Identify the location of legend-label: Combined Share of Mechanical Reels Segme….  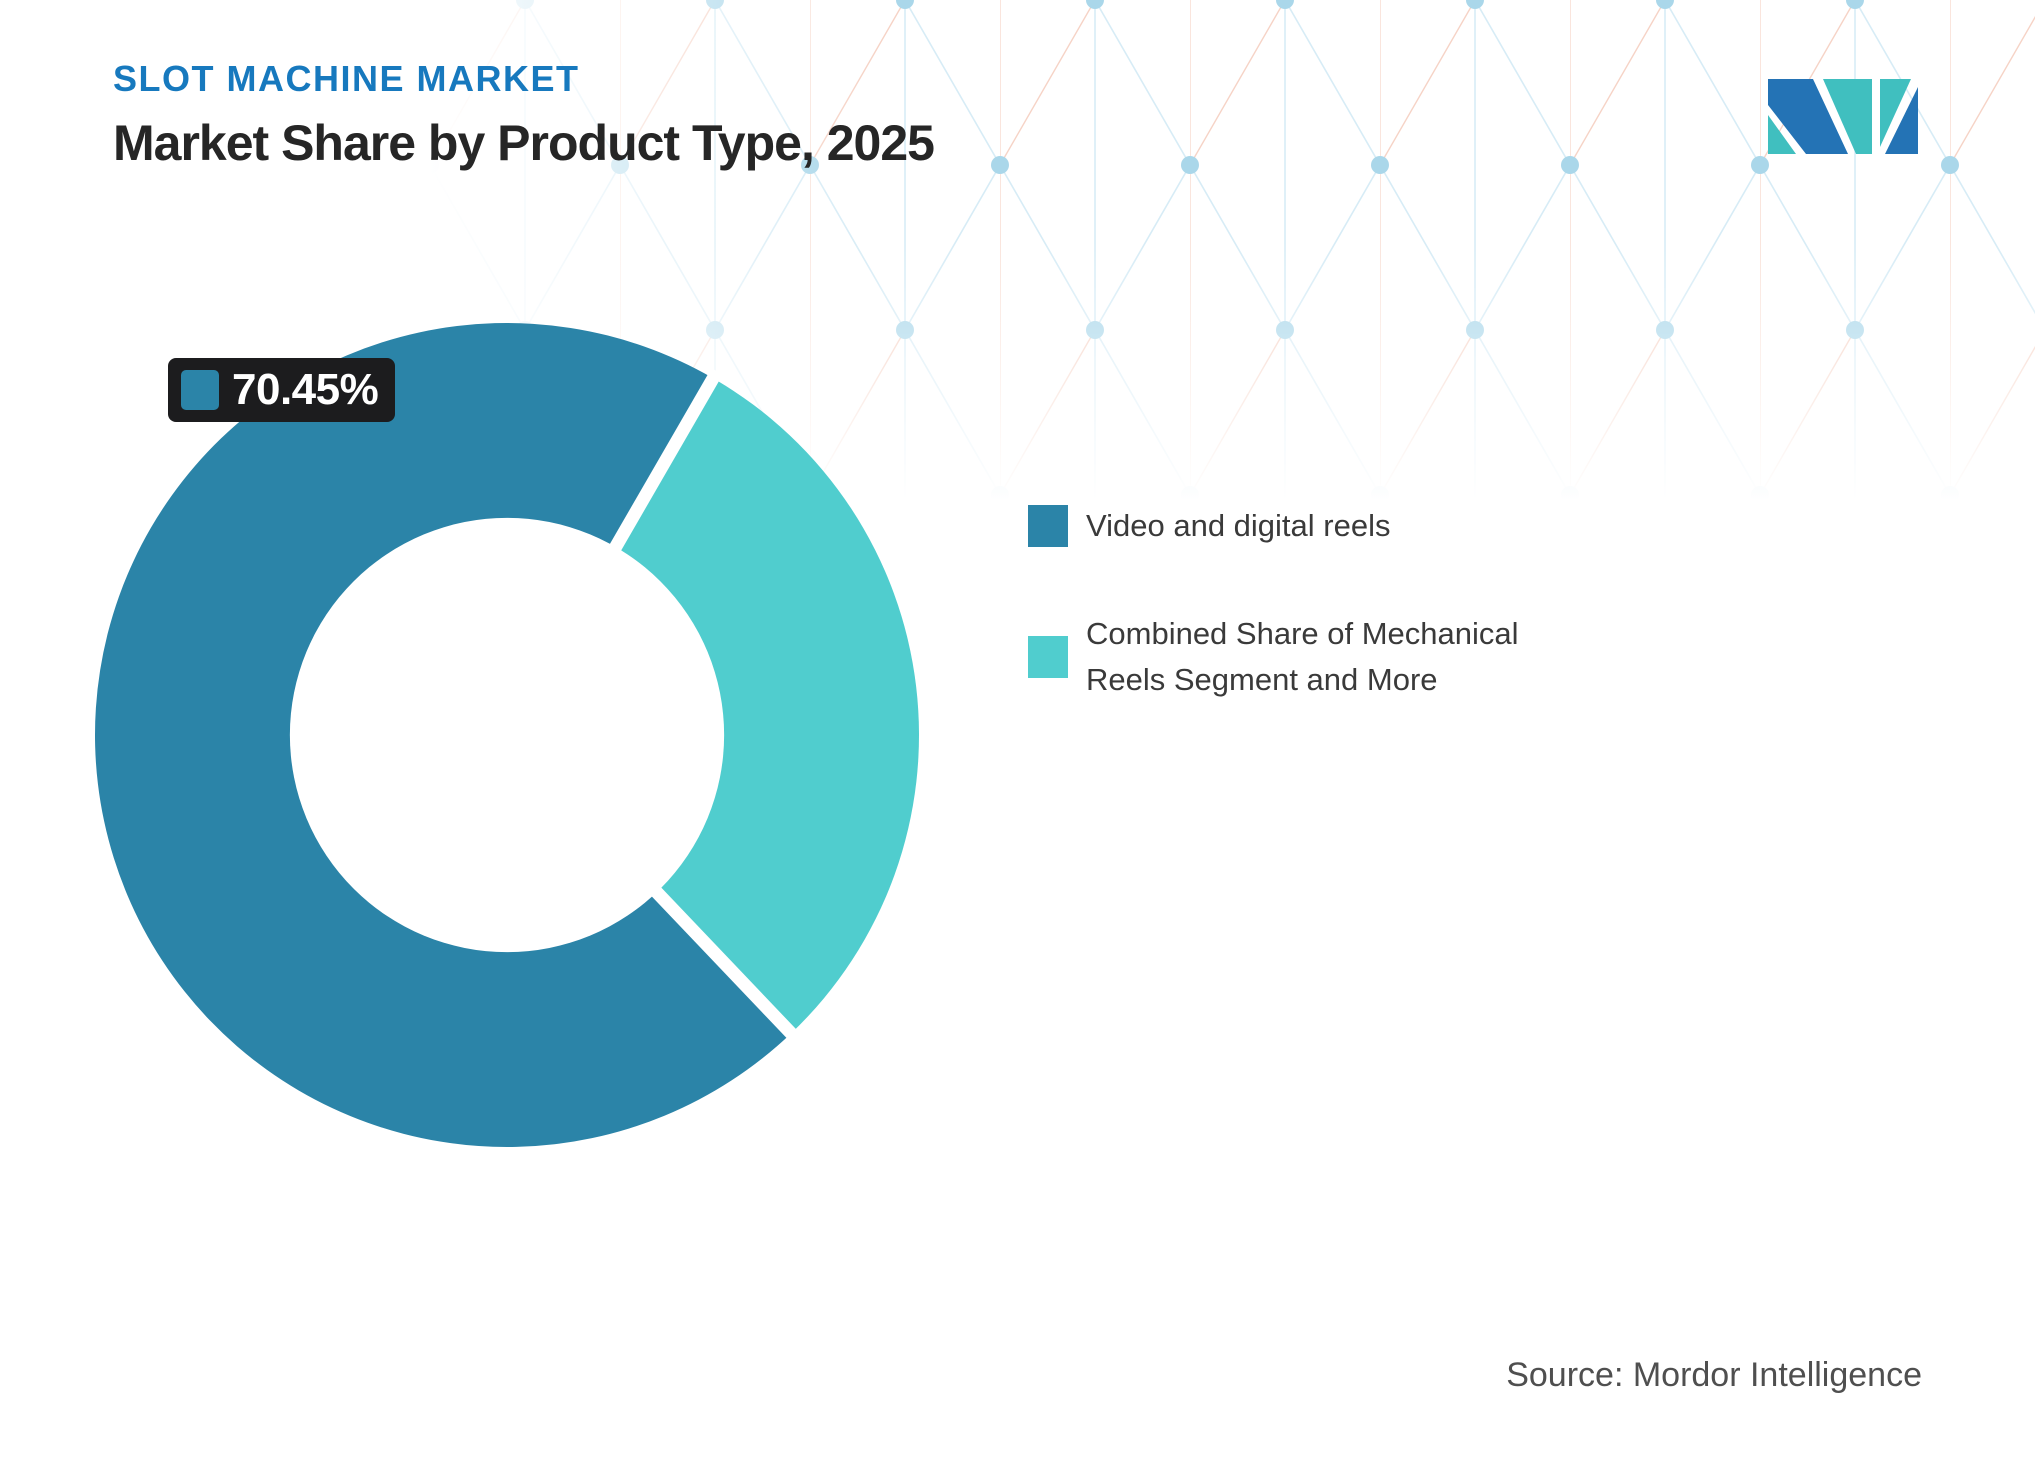
(1302, 656).